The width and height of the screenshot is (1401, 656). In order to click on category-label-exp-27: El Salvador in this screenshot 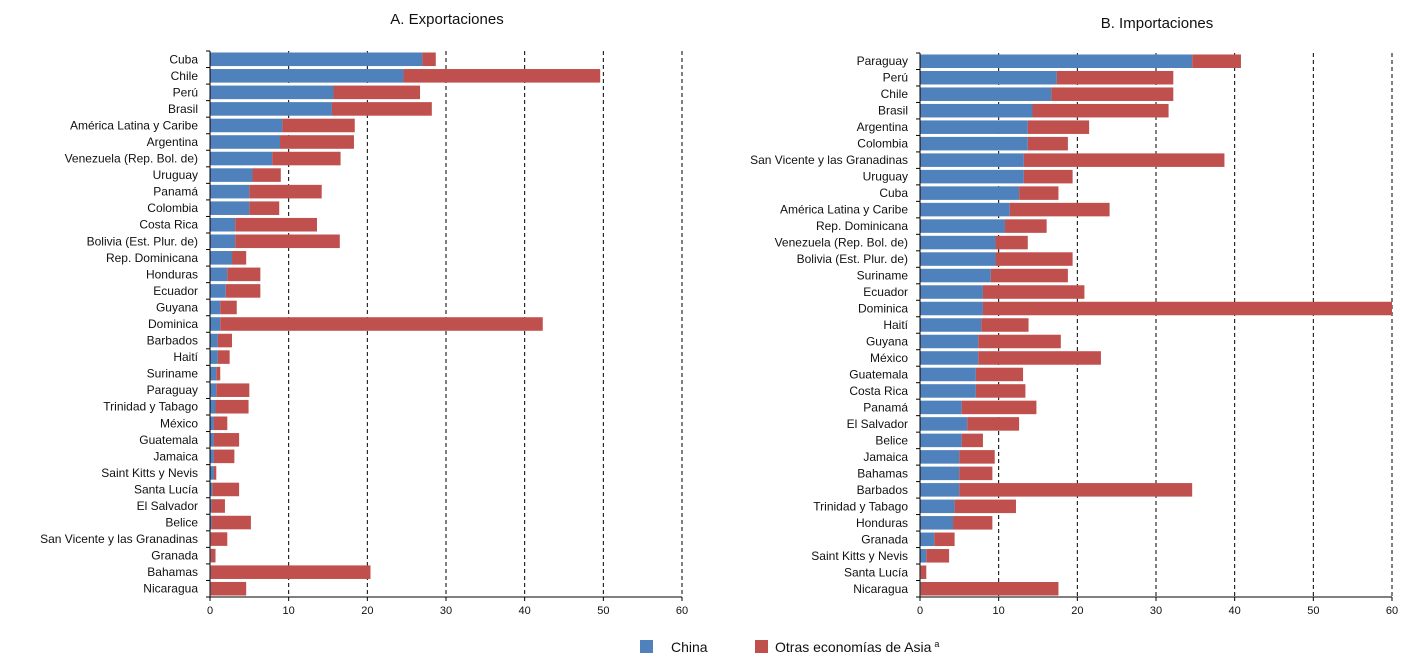, I will do `click(167, 506)`.